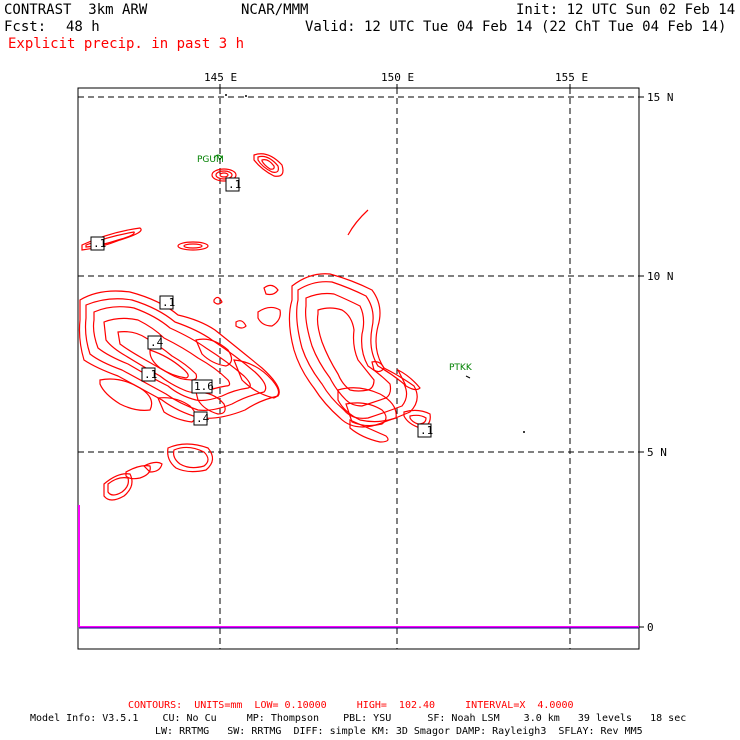 Image resolution: width=740 pixels, height=740 pixels. I want to click on guam-island, so click(218, 156).